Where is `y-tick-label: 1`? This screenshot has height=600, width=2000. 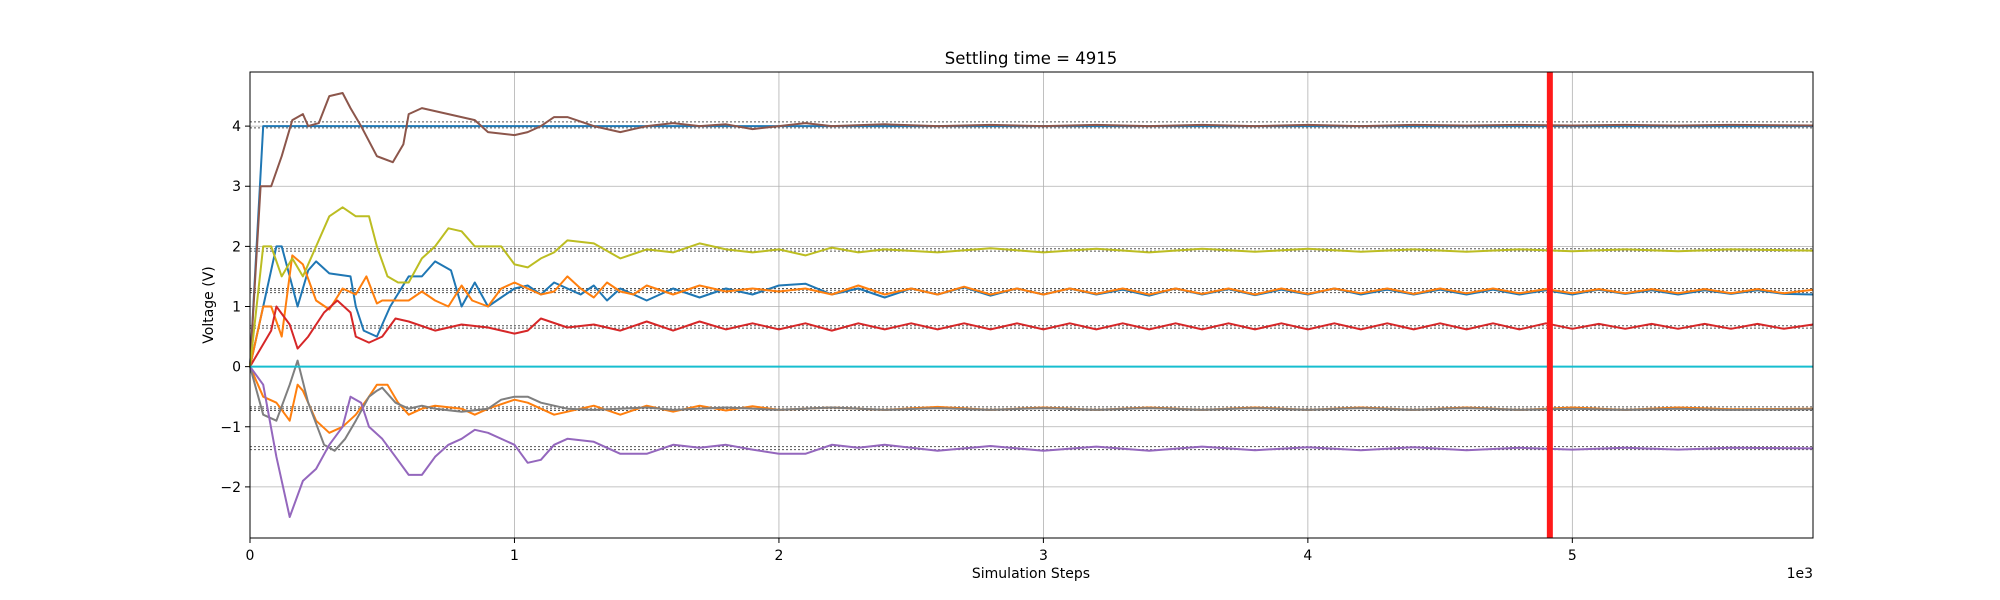
y-tick-label: 1 is located at coordinates (236, 308).